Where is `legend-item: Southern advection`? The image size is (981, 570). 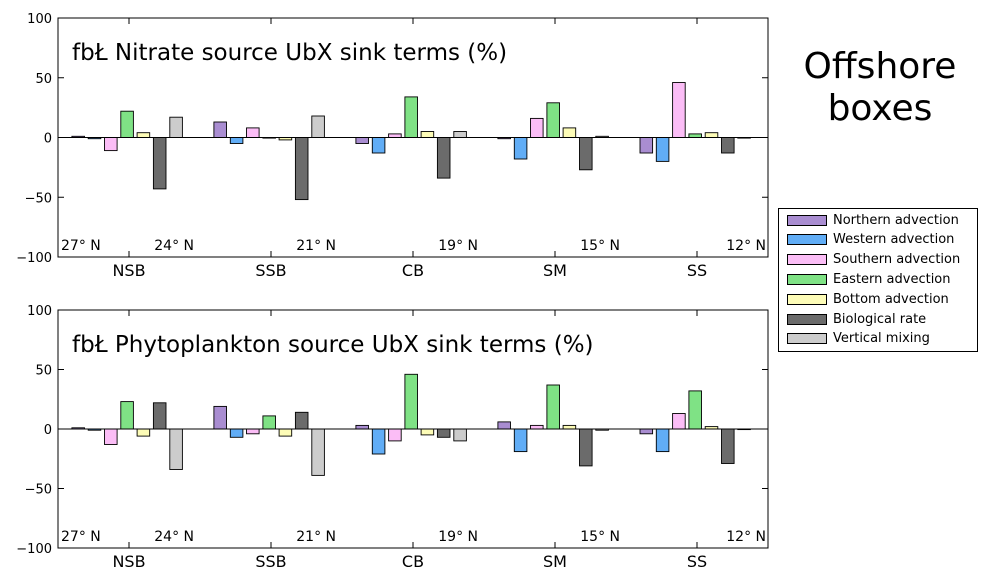 legend-item: Southern advection is located at coordinates (873, 260).